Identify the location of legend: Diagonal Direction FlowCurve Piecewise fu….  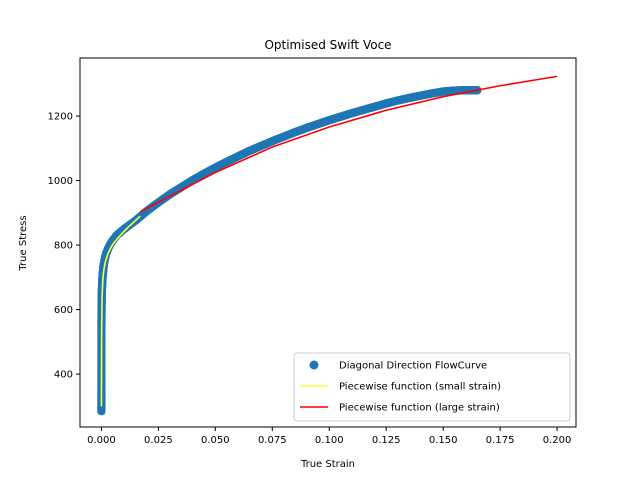
(432, 387).